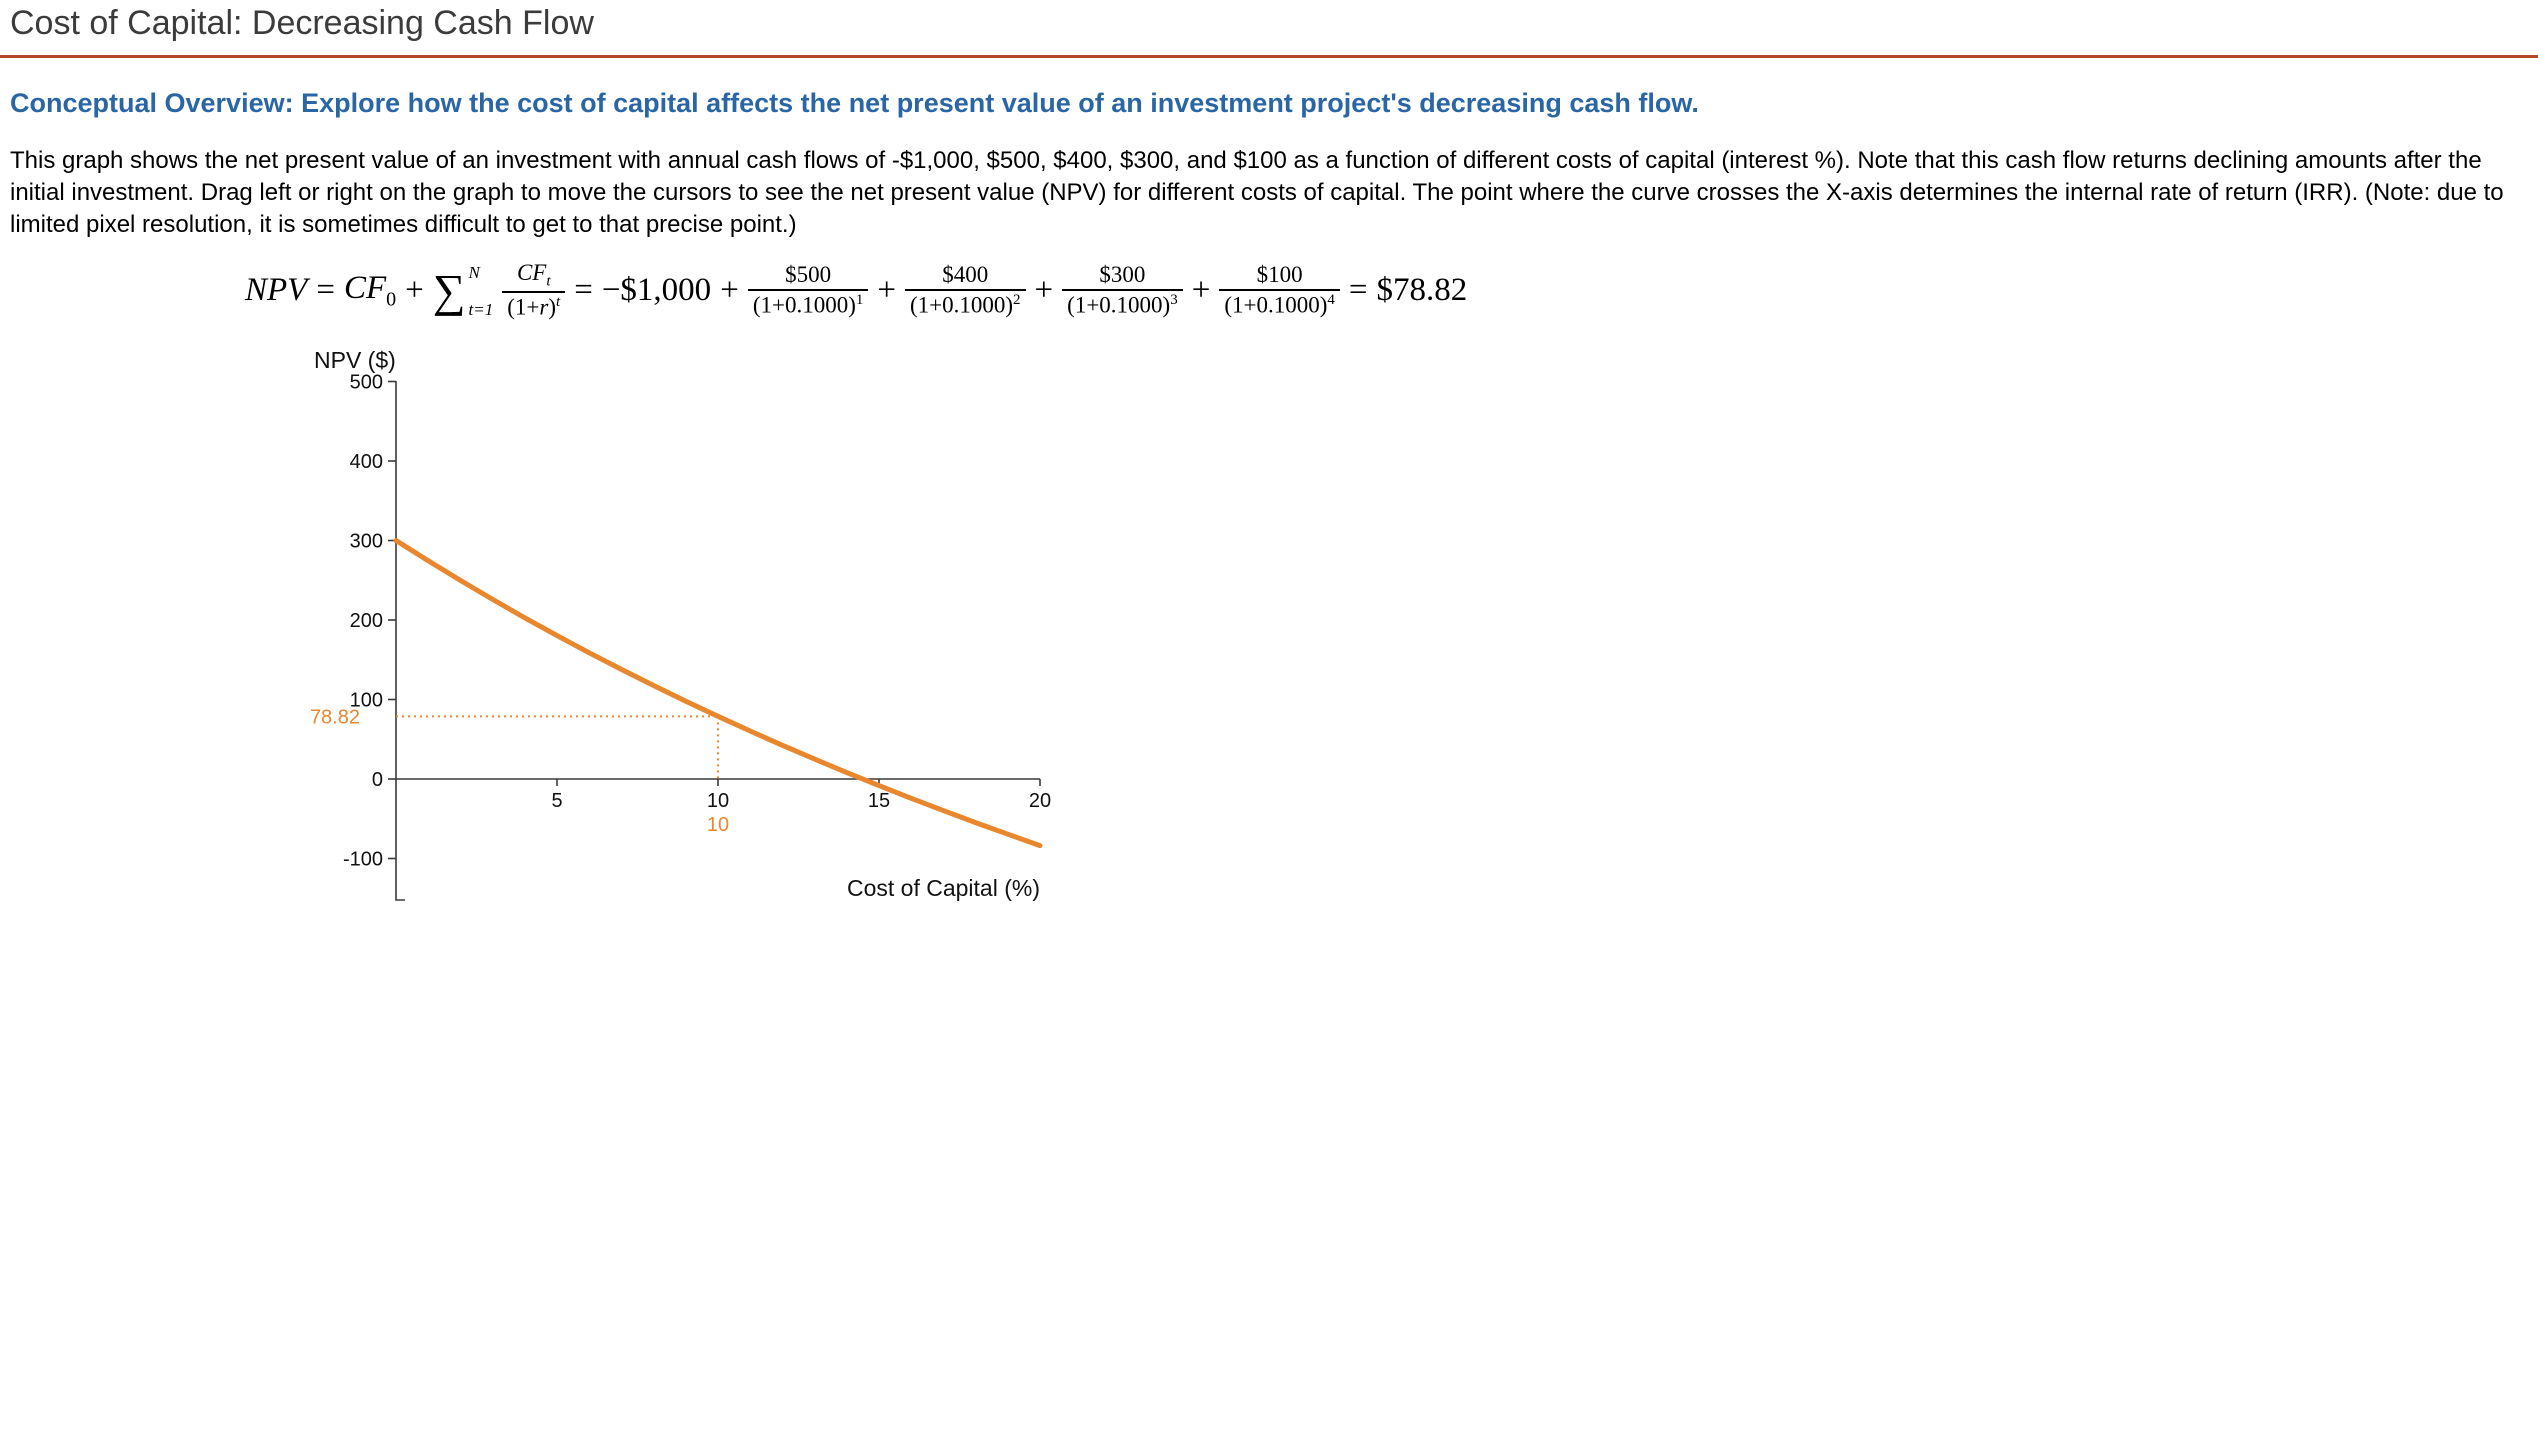 The width and height of the screenshot is (2538, 1436). What do you see at coordinates (534, 290) in the screenshot?
I see `general-term-fraction: CFt (1+r)t` at bounding box center [534, 290].